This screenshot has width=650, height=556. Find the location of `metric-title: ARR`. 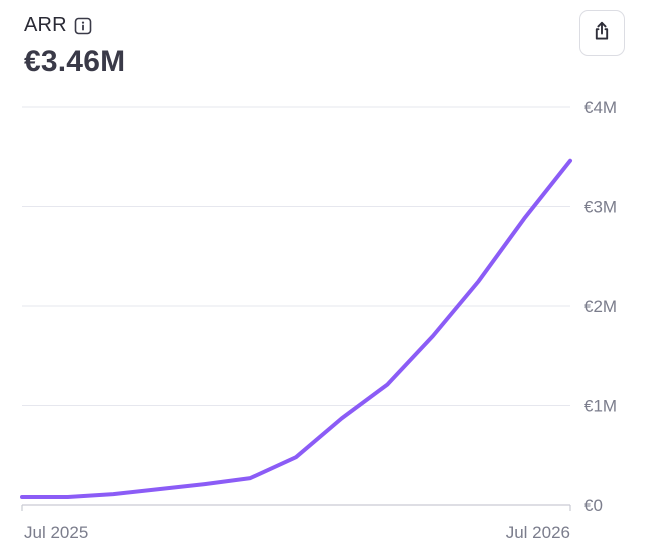

metric-title: ARR is located at coordinates (45, 25).